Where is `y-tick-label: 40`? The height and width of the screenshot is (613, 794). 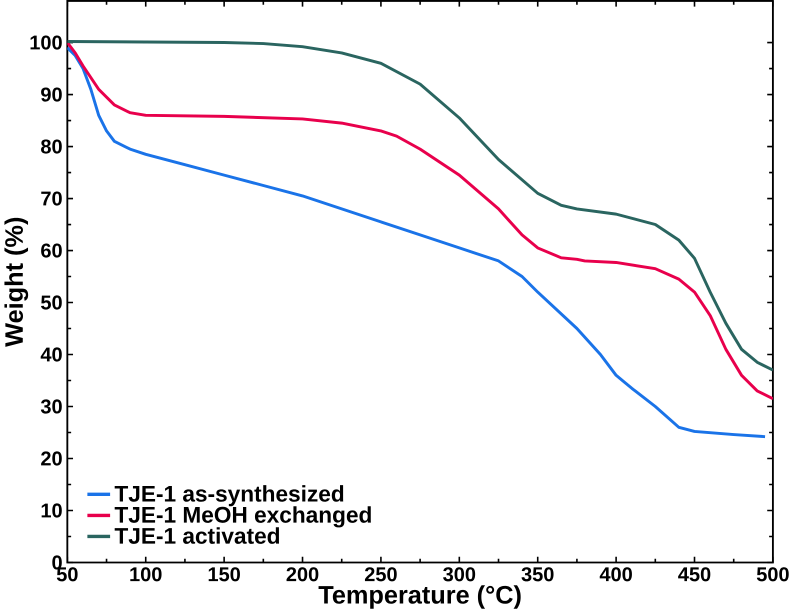
y-tick-label: 40 is located at coordinates (51, 354).